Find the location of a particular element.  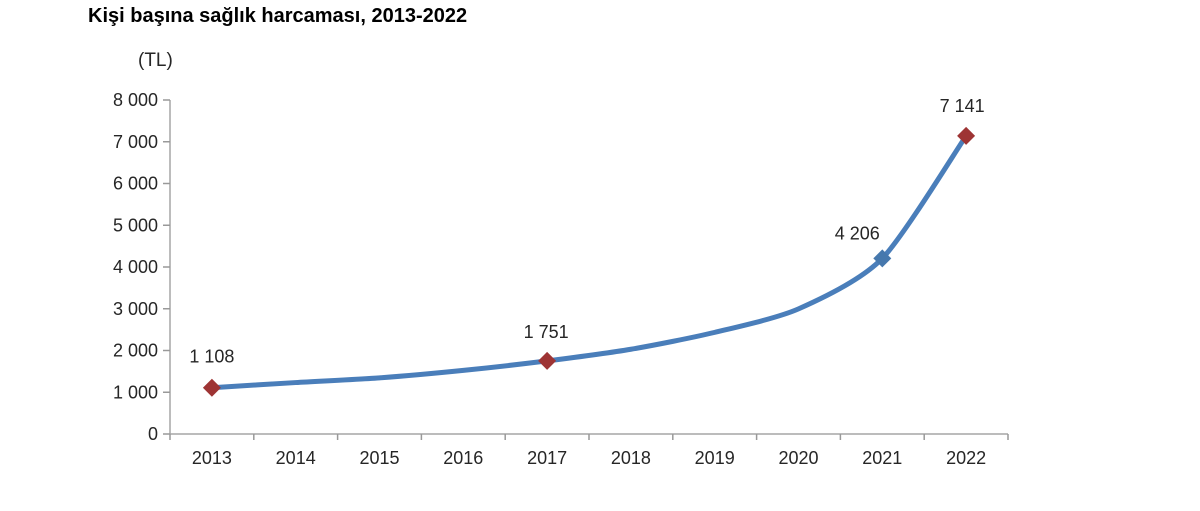

y-axis-tick-label: 6 000 is located at coordinates (135, 184).